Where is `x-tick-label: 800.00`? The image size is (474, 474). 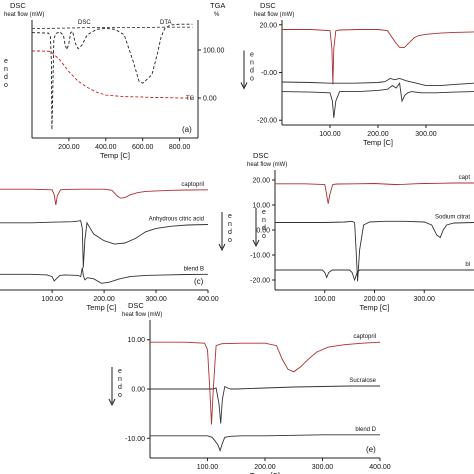 x-tick-label: 800.00 is located at coordinates (180, 147).